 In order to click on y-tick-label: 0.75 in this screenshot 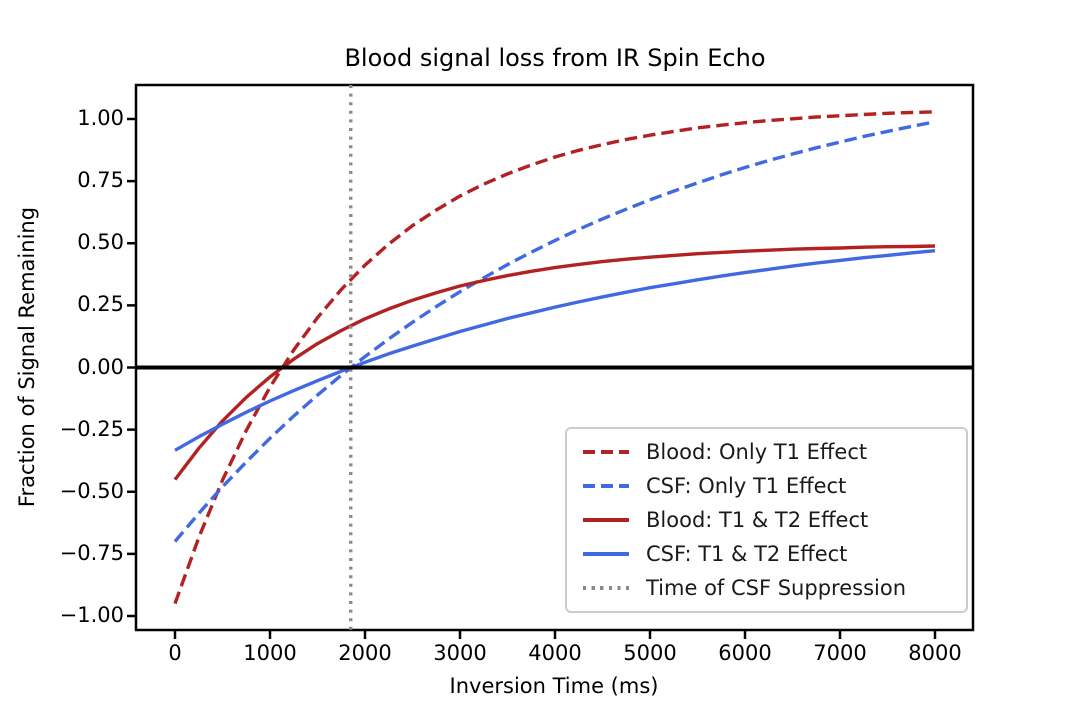, I will do `click(100, 180)`.